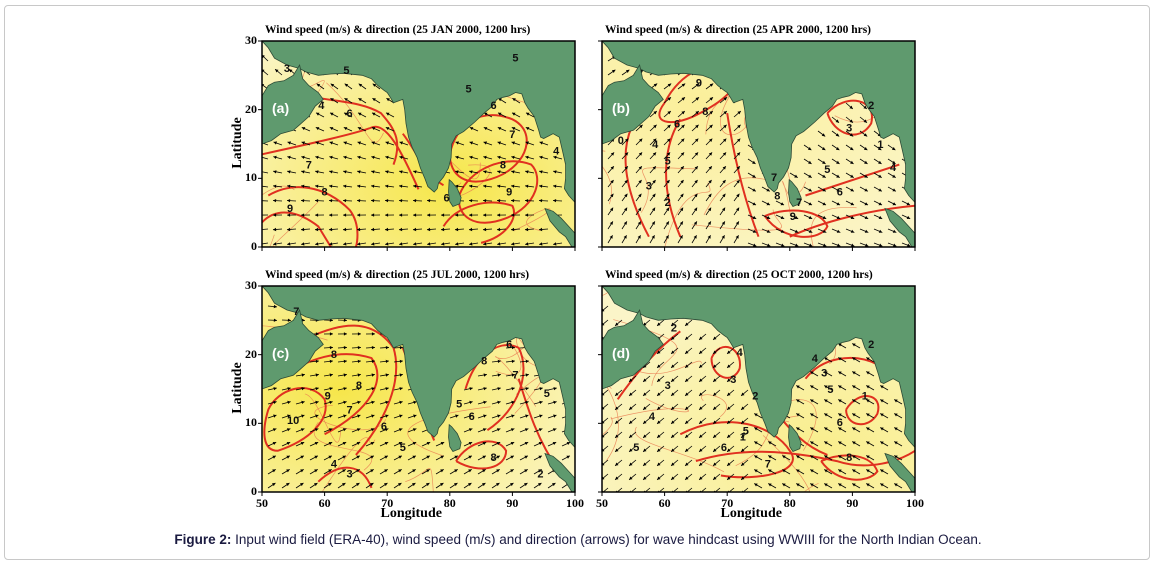 This screenshot has height=568, width=1156. What do you see at coordinates (727, 503) in the screenshot?
I see `x-tick-label: 70` at bounding box center [727, 503].